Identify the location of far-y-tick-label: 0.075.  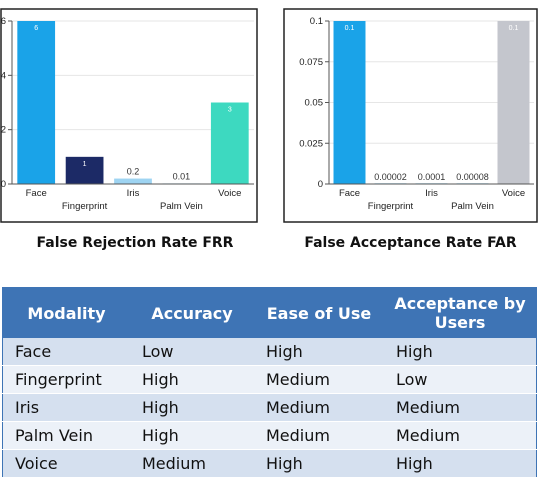
(311, 62).